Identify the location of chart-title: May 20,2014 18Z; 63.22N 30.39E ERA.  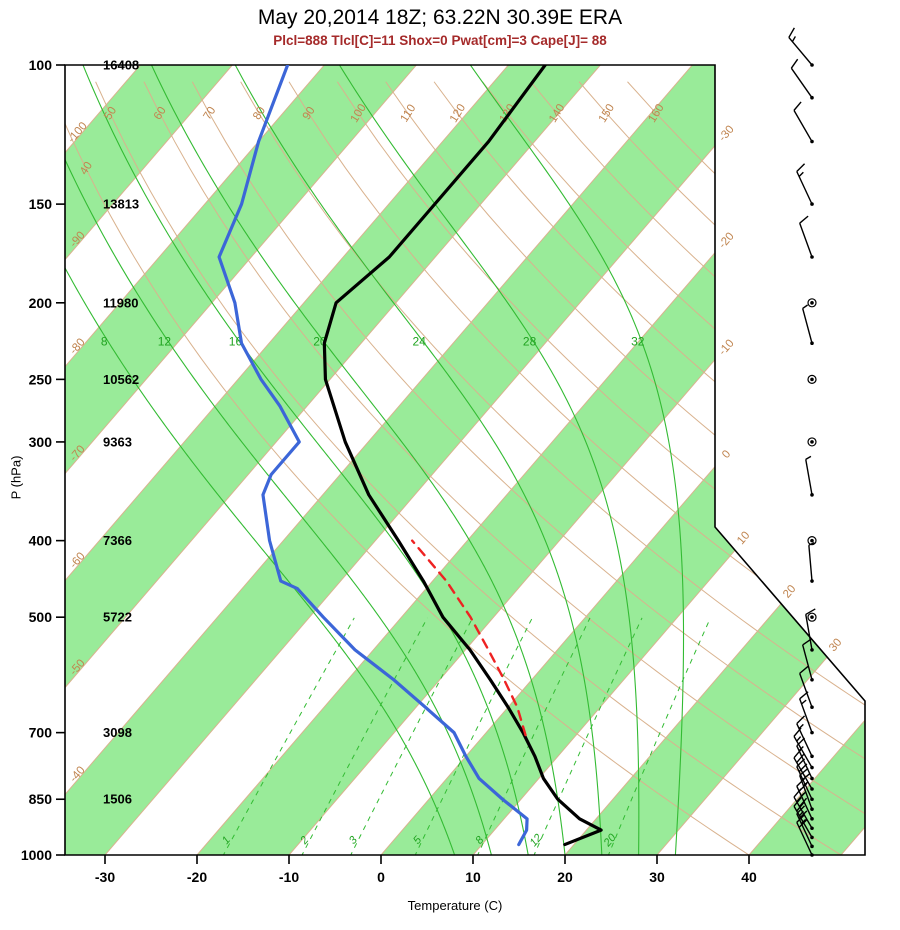
(440, 17).